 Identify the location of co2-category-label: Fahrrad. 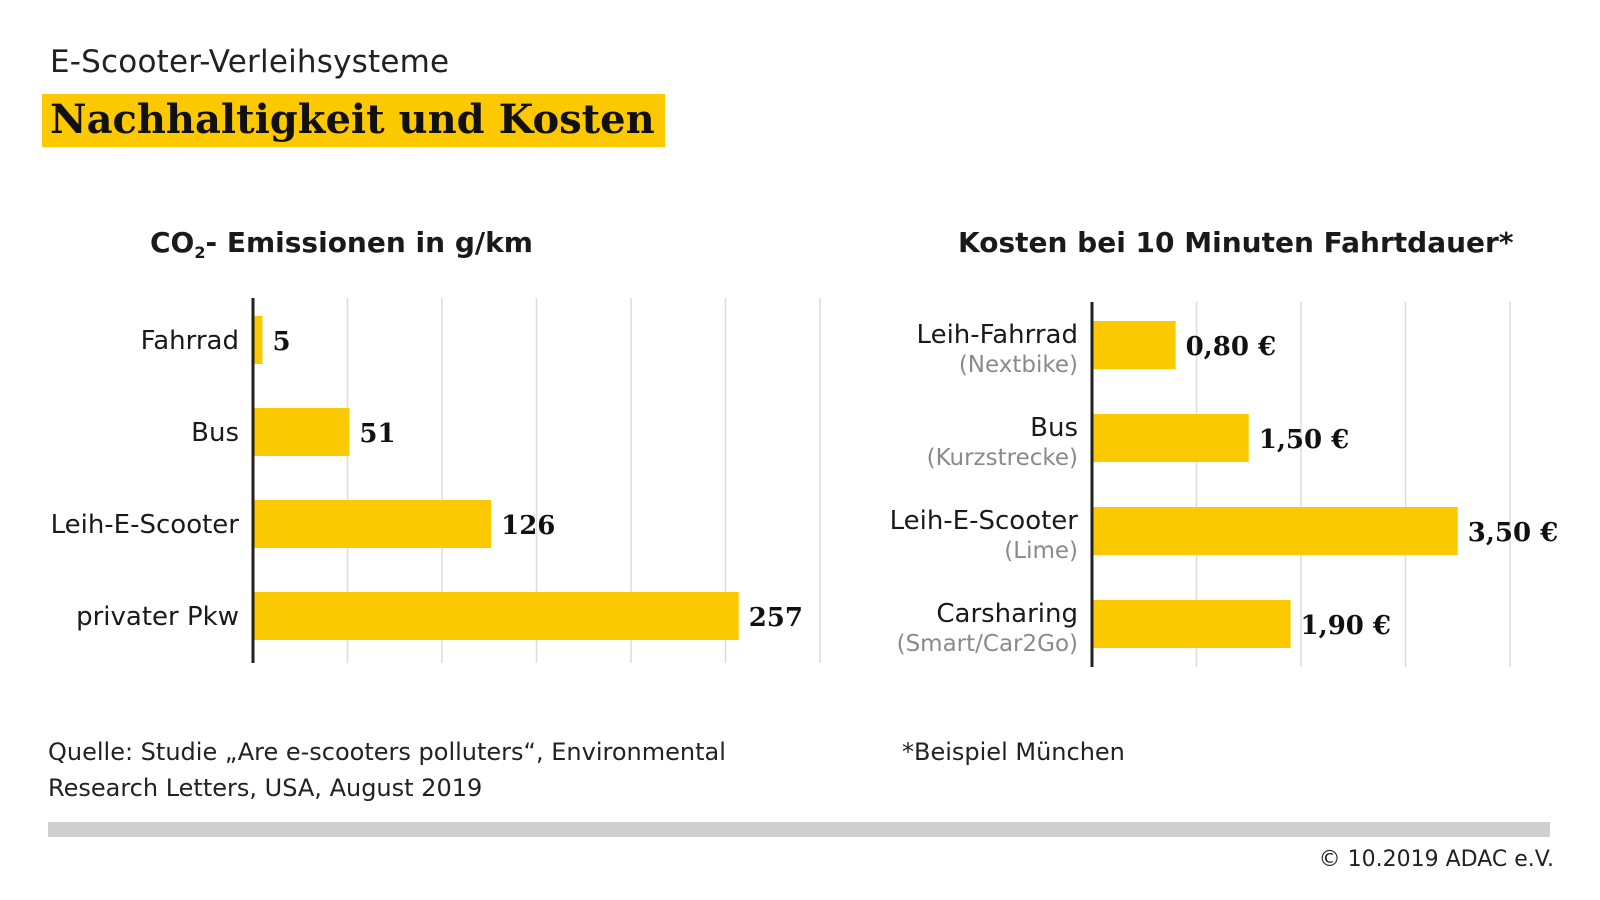
(190, 341).